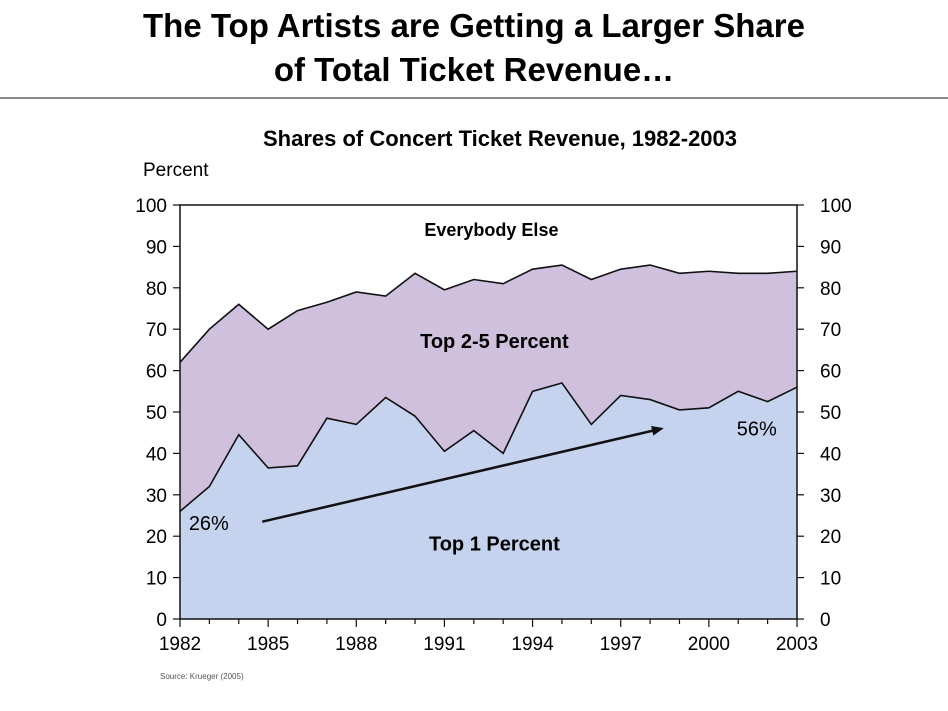  Describe the element at coordinates (830, 289) in the screenshot. I see `y-tick-label-right: 80` at that location.